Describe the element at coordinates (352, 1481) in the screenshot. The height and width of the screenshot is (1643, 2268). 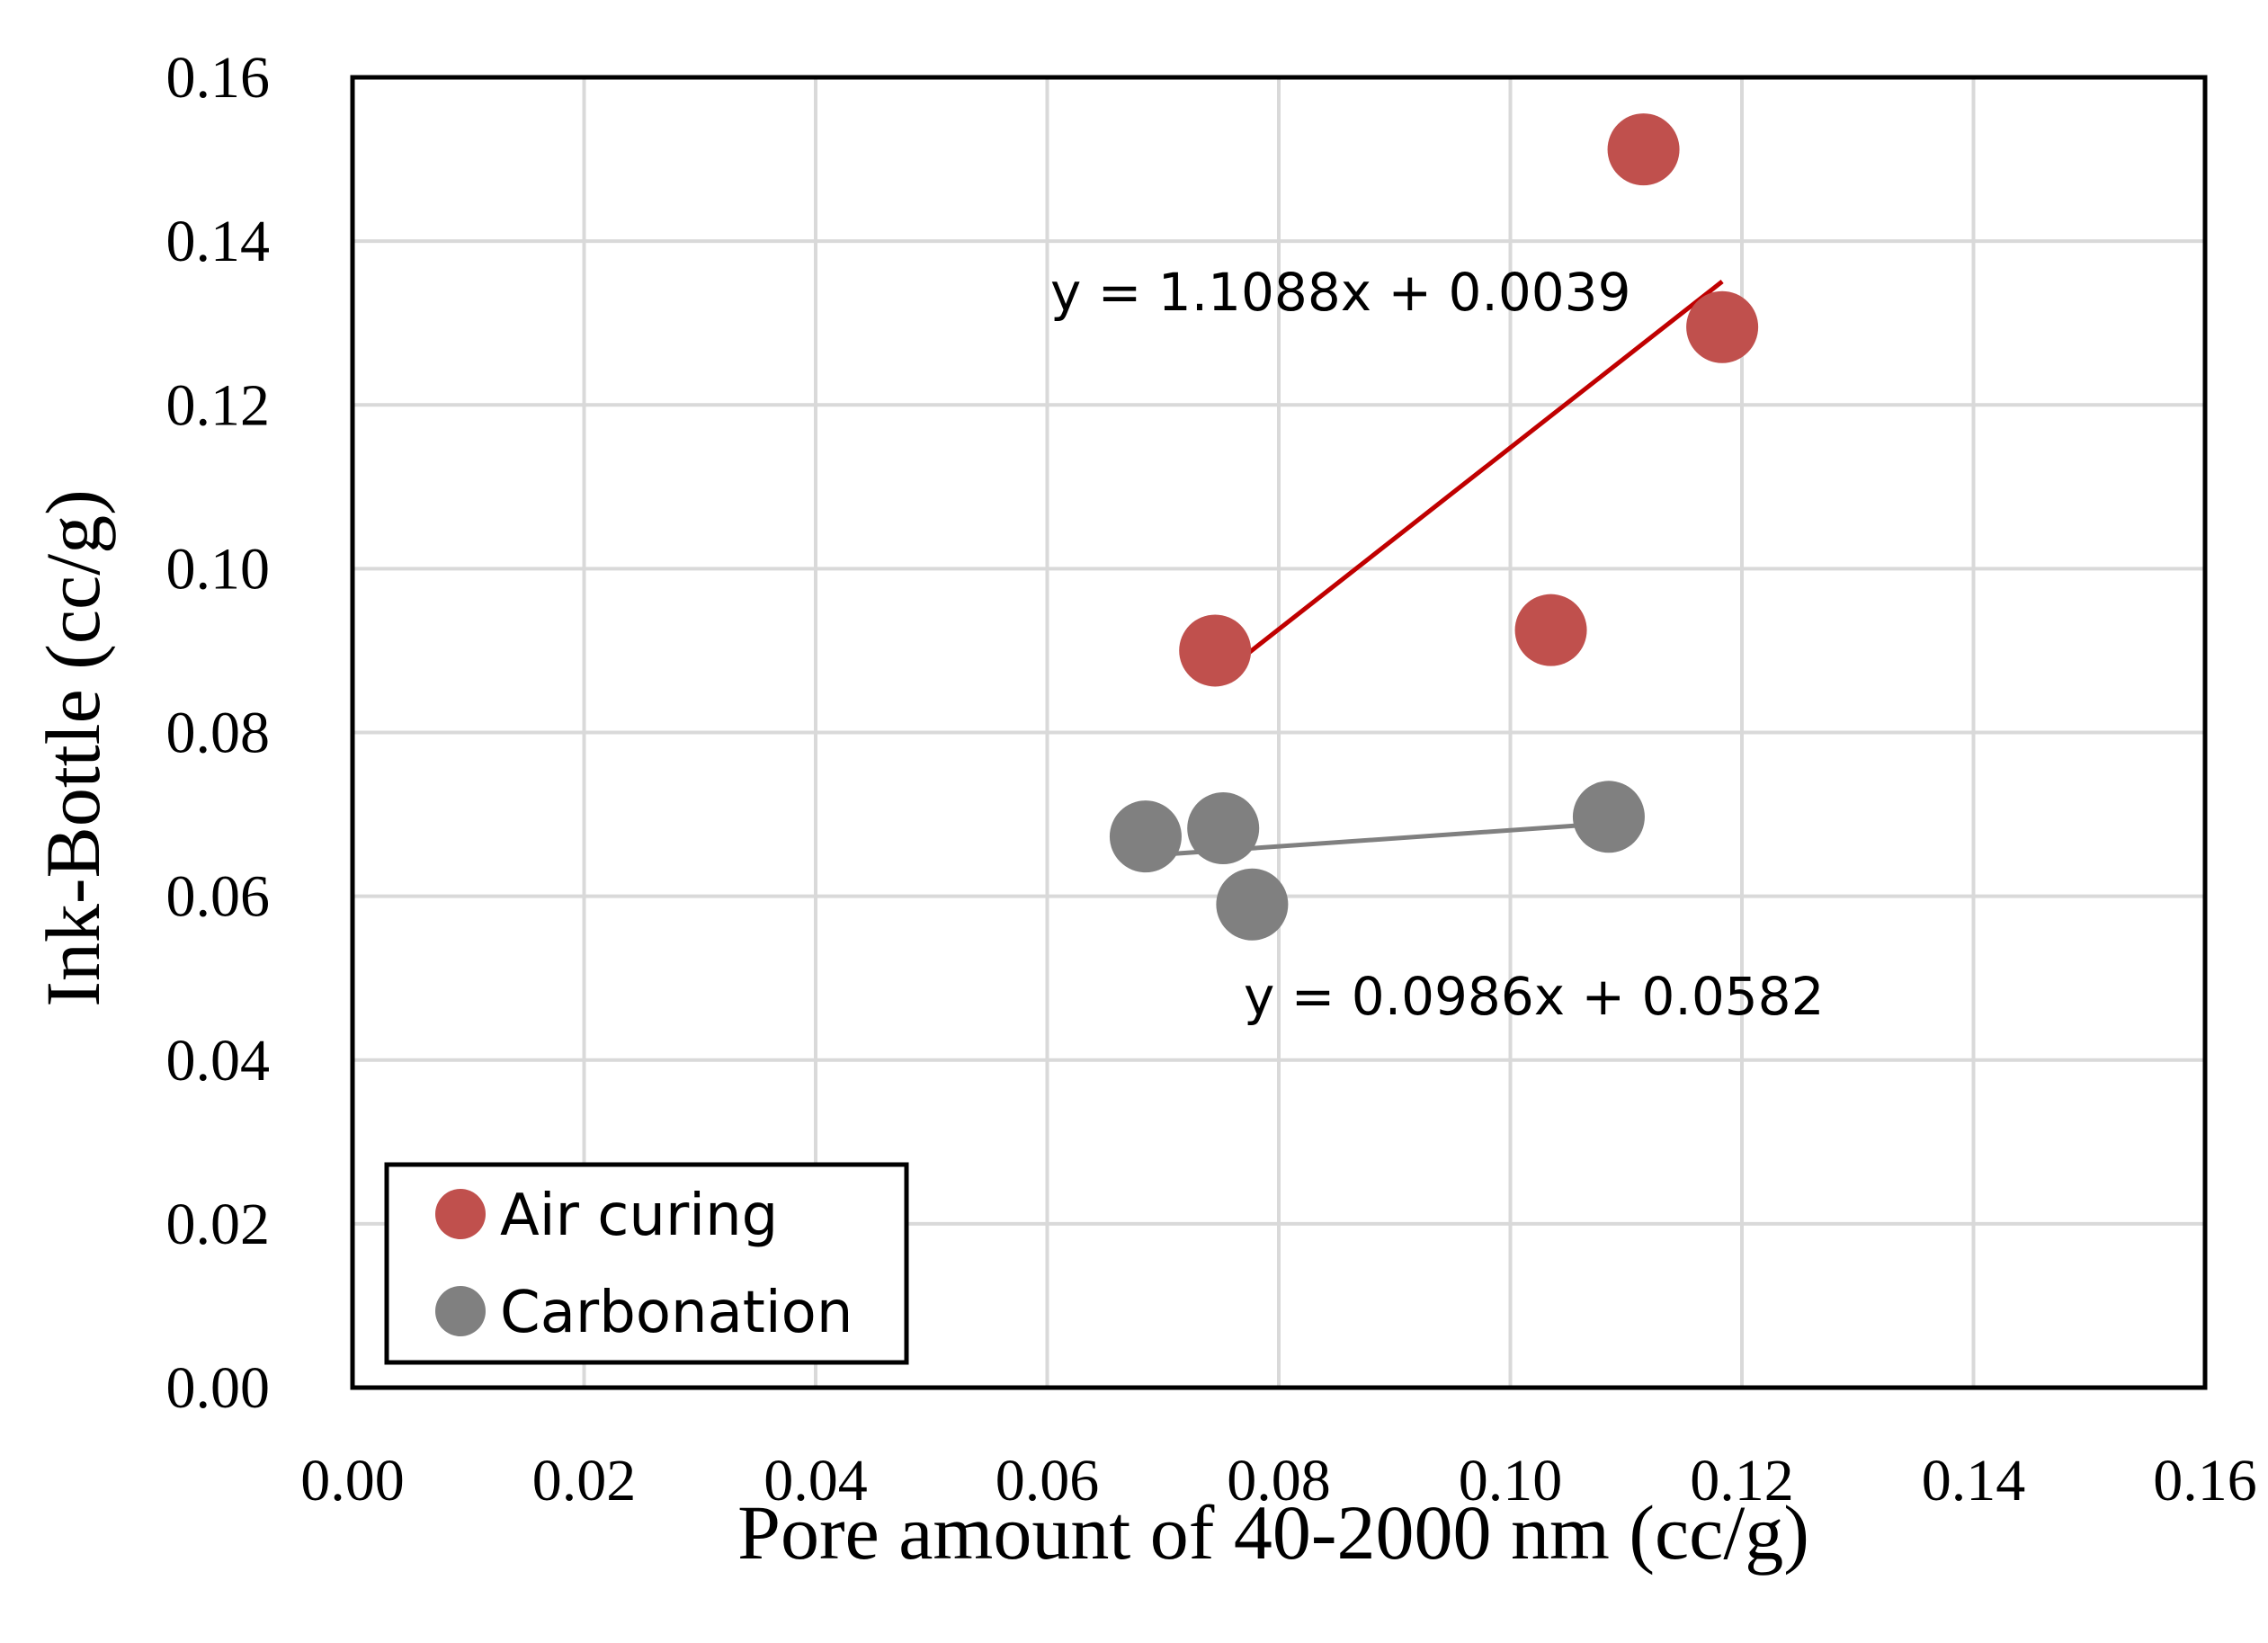
I see `x-tick-label: 0.00` at that location.